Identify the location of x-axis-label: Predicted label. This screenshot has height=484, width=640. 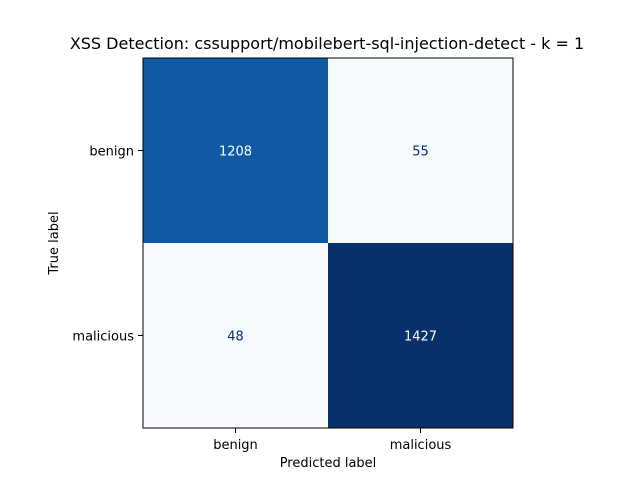
(328, 463).